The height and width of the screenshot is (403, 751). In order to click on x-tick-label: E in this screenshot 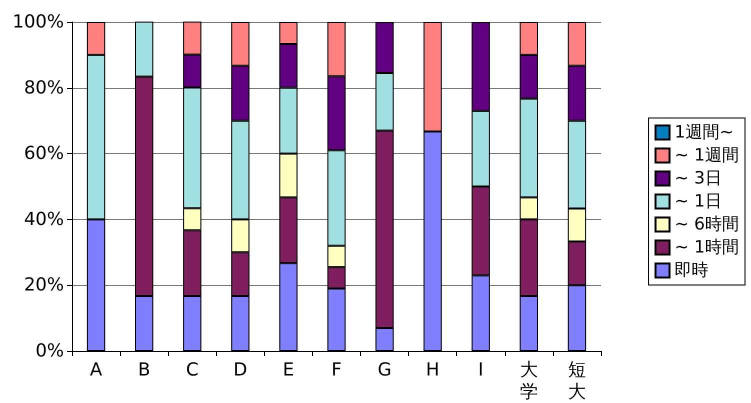, I will do `click(288, 370)`.